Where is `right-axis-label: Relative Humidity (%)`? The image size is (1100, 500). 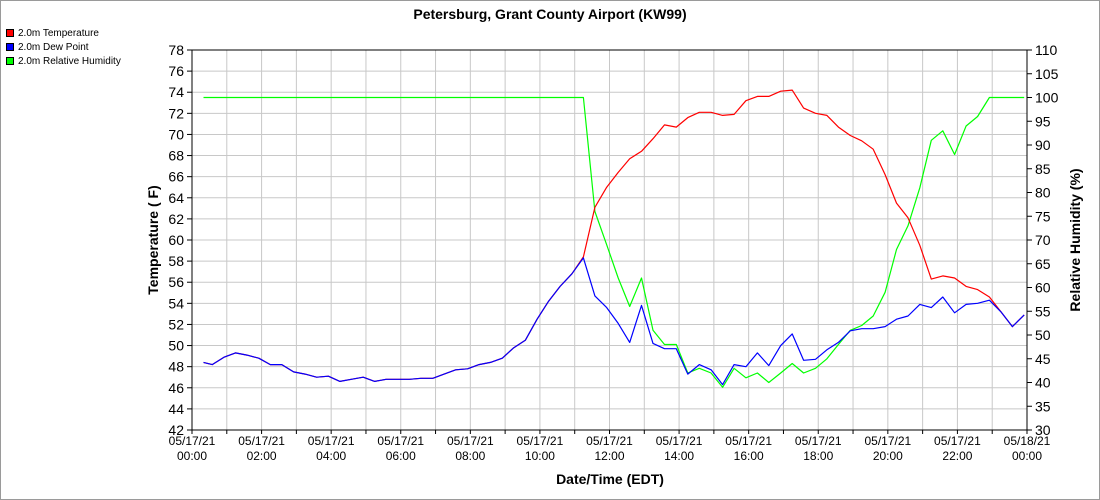
right-axis-label: Relative Humidity (%) is located at coordinates (1075, 239).